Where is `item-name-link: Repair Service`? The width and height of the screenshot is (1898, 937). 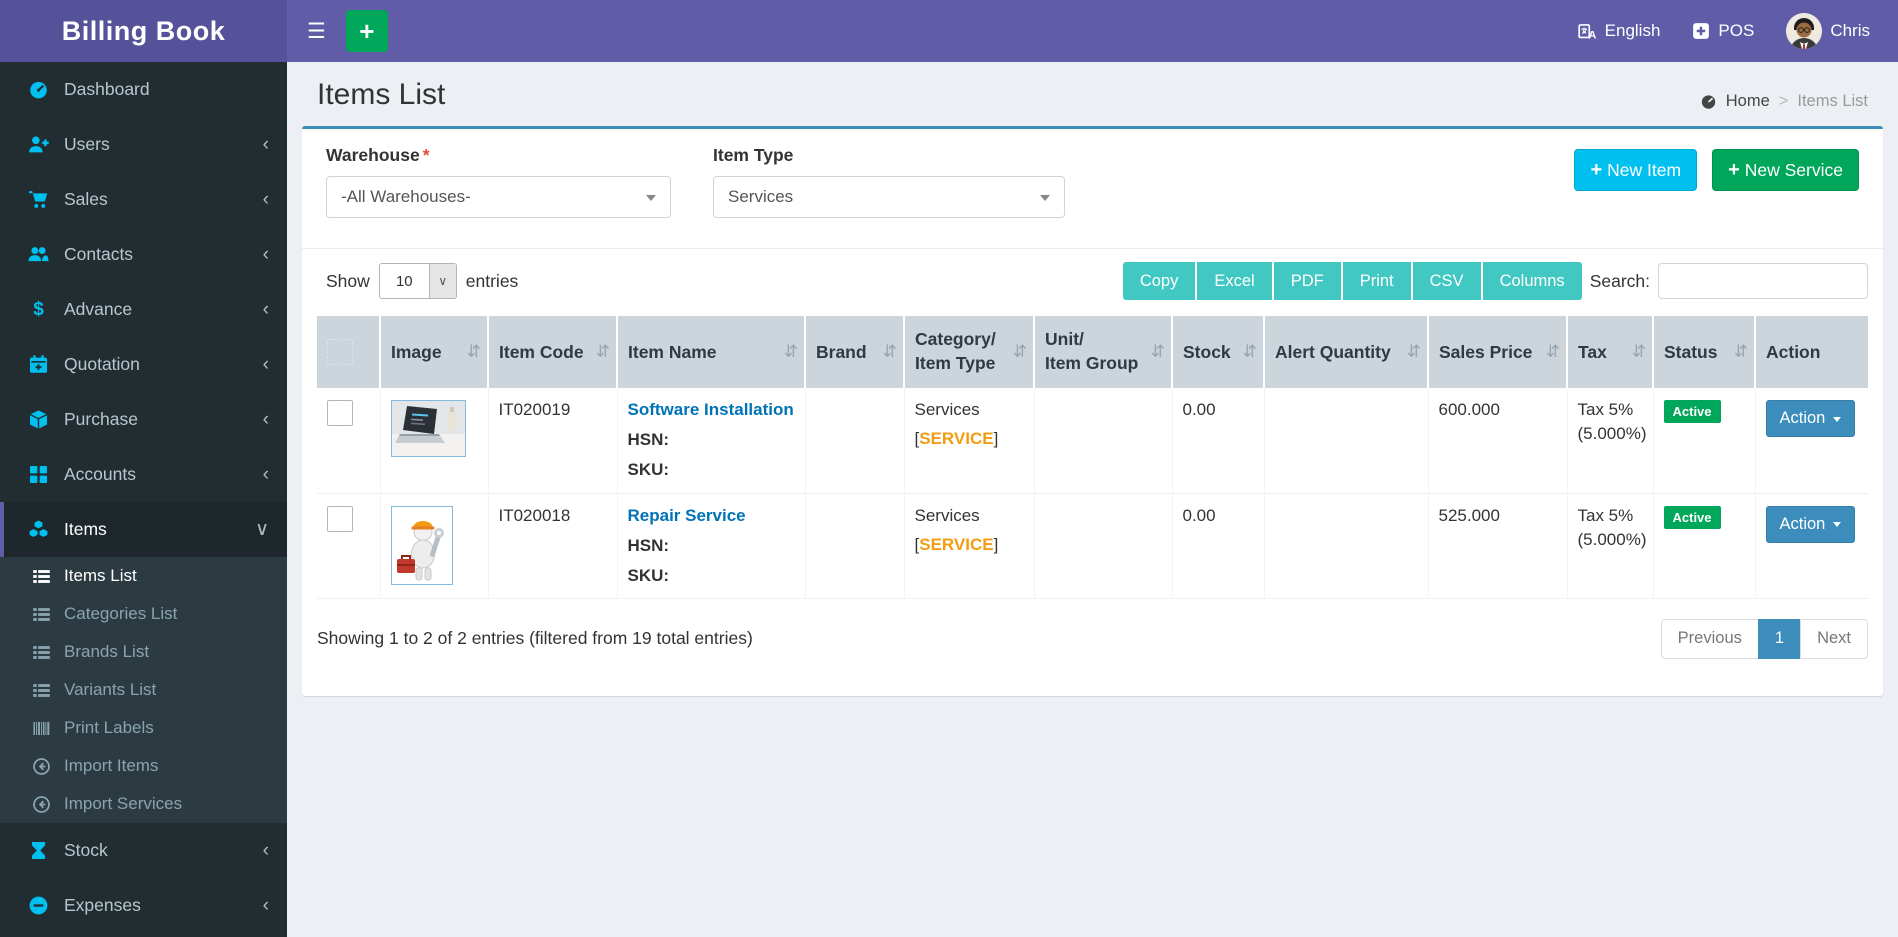 item-name-link: Repair Service is located at coordinates (686, 515).